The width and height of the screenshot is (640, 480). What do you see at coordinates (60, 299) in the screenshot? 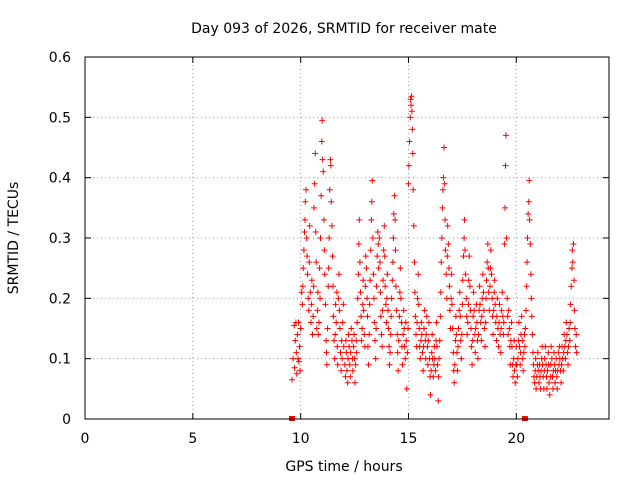
I see `y-tick-label: 0.2` at bounding box center [60, 299].